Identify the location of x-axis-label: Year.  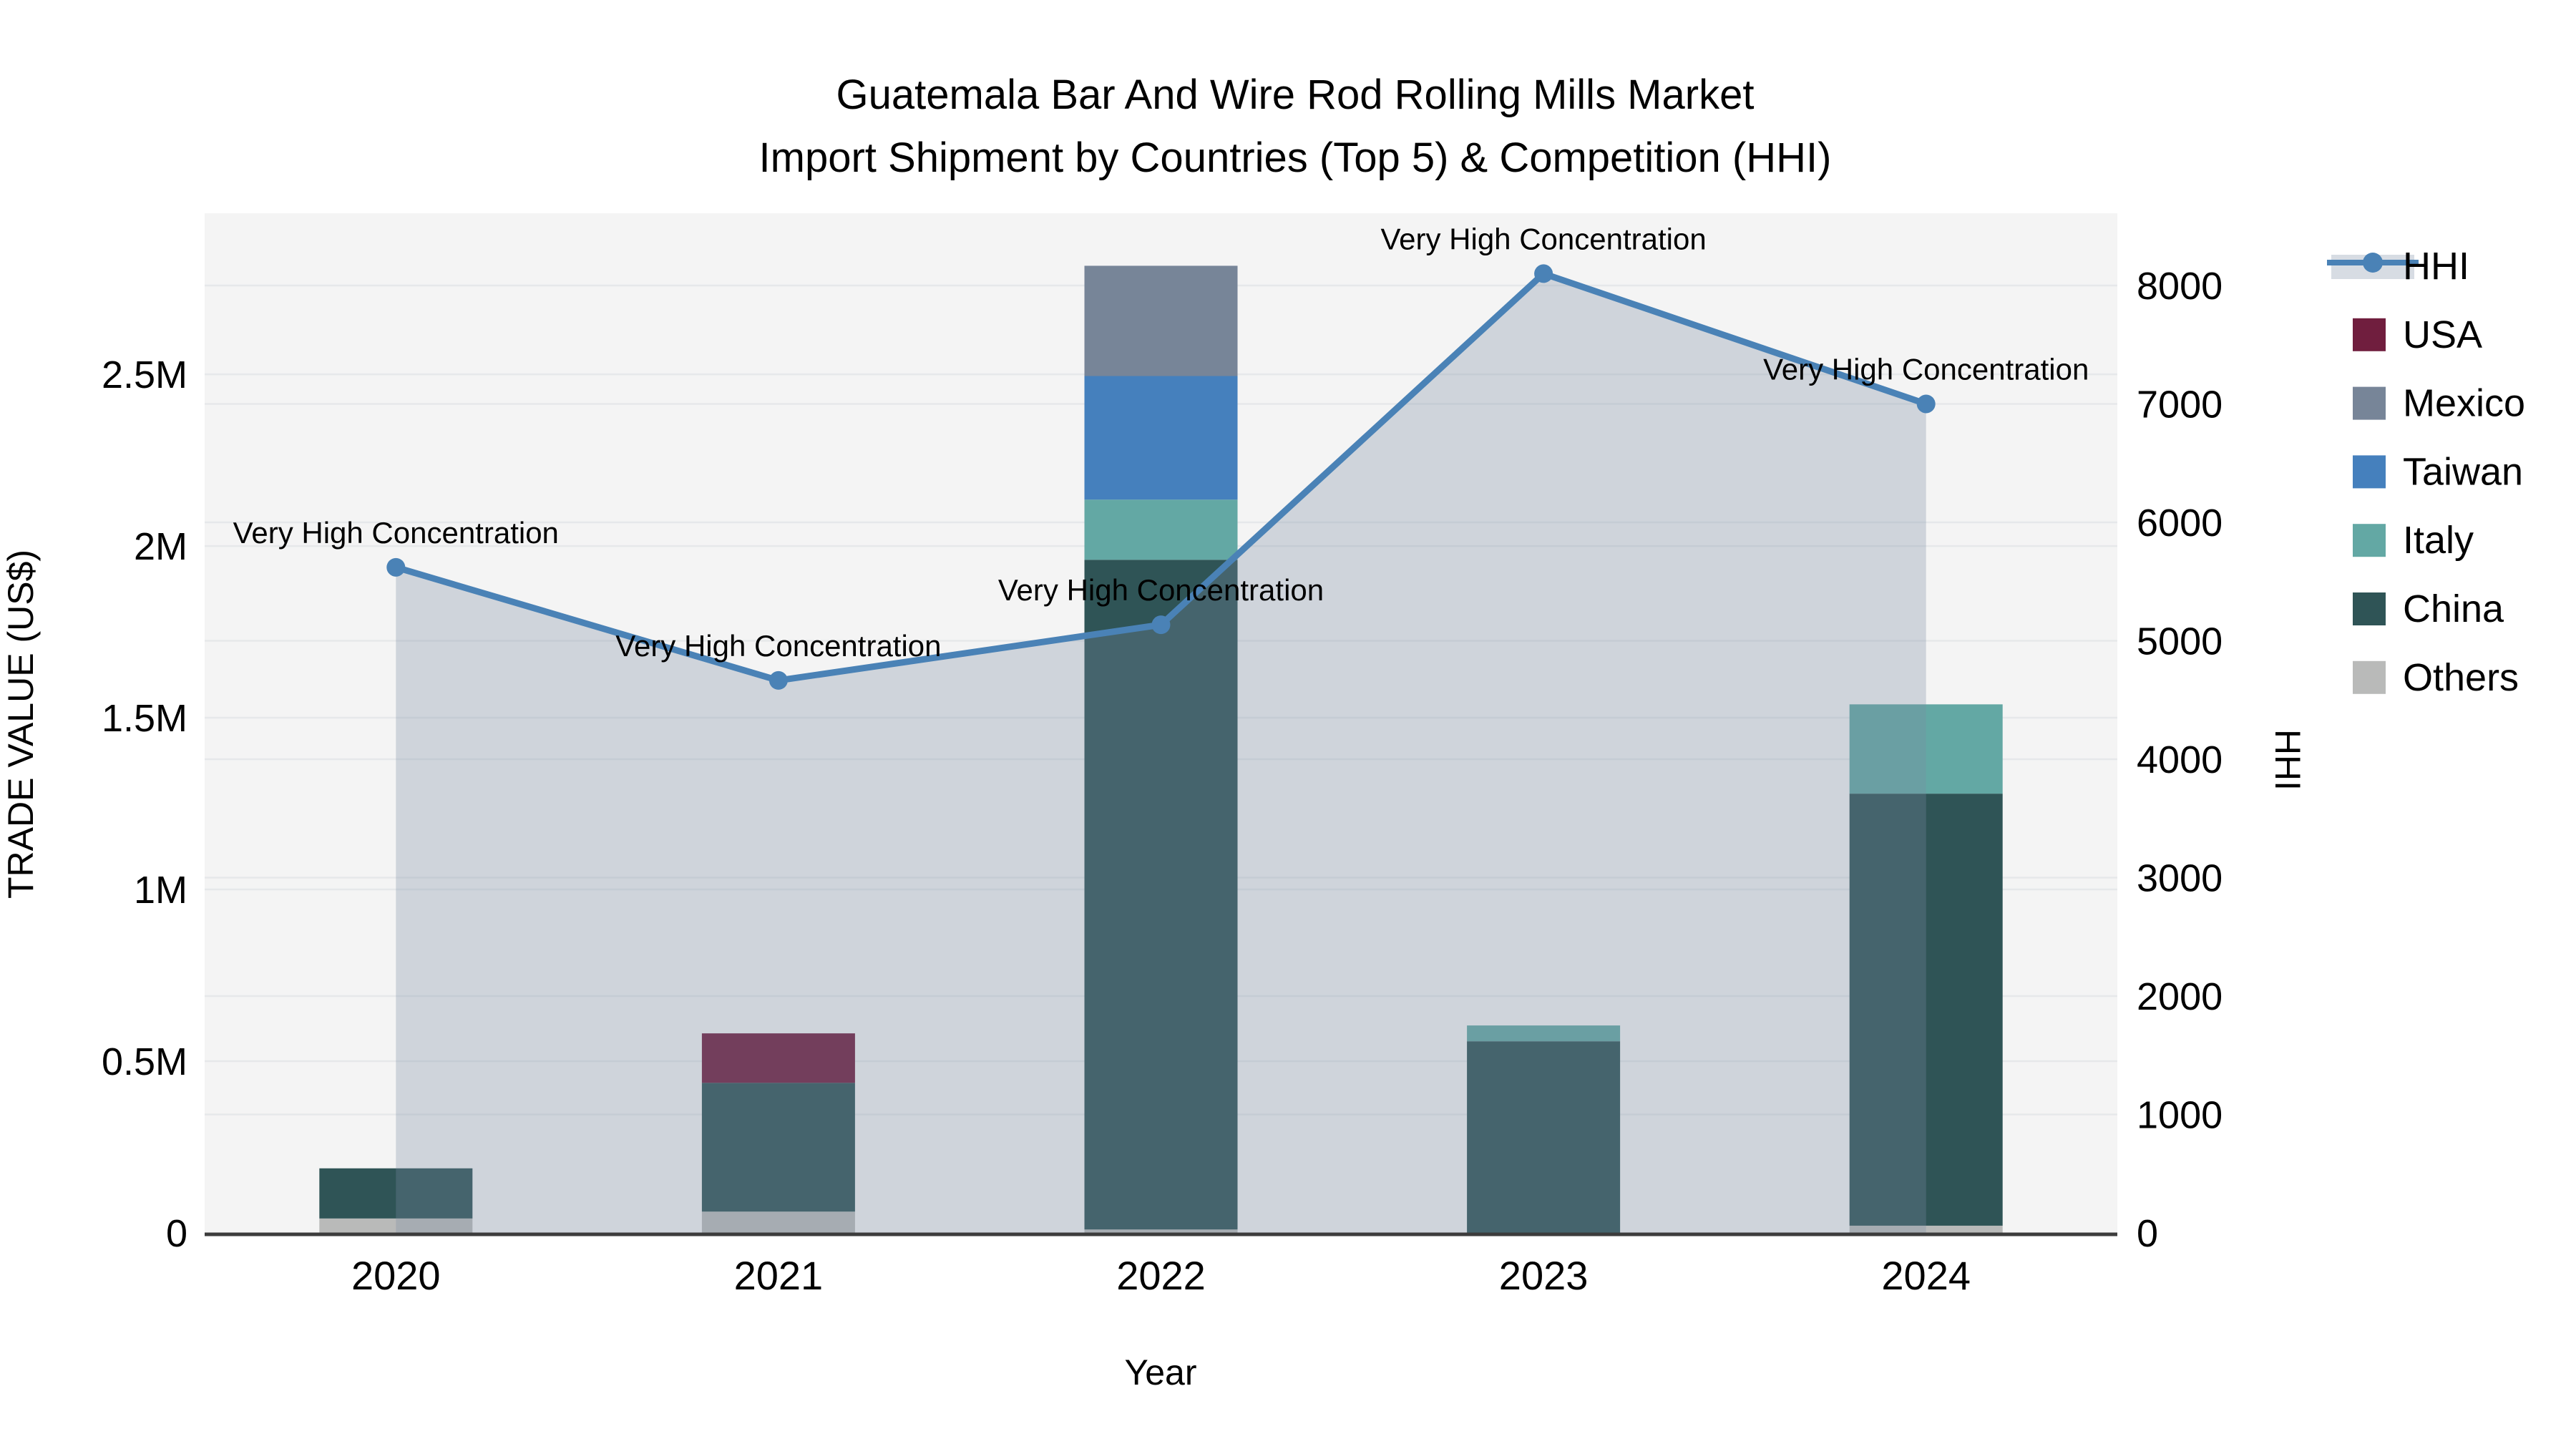
(1160, 1372).